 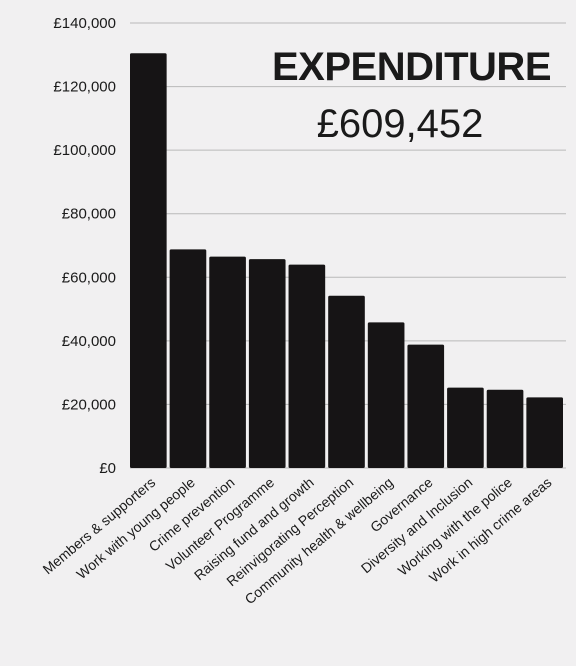 I want to click on y-tick-label: £20,000, so click(x=89, y=404).